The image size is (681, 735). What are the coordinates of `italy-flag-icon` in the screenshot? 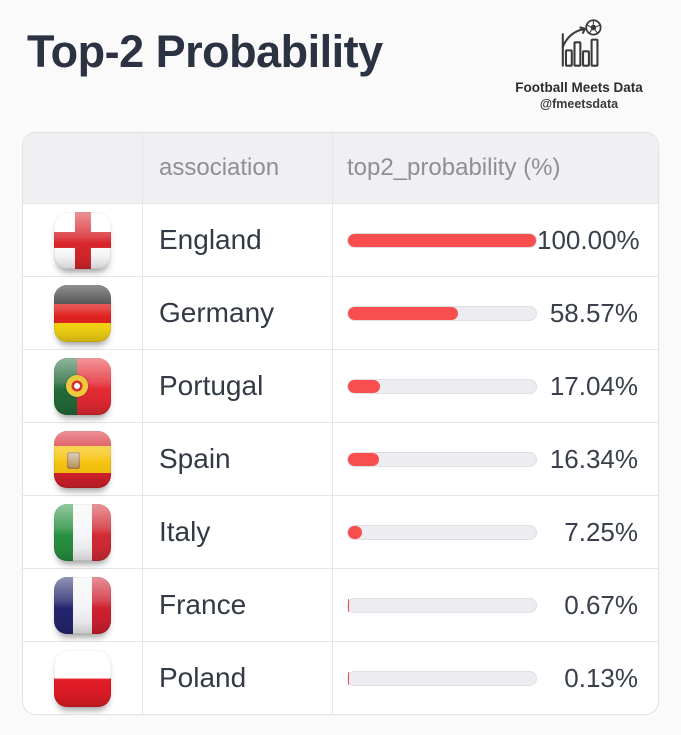 It's located at (82, 532).